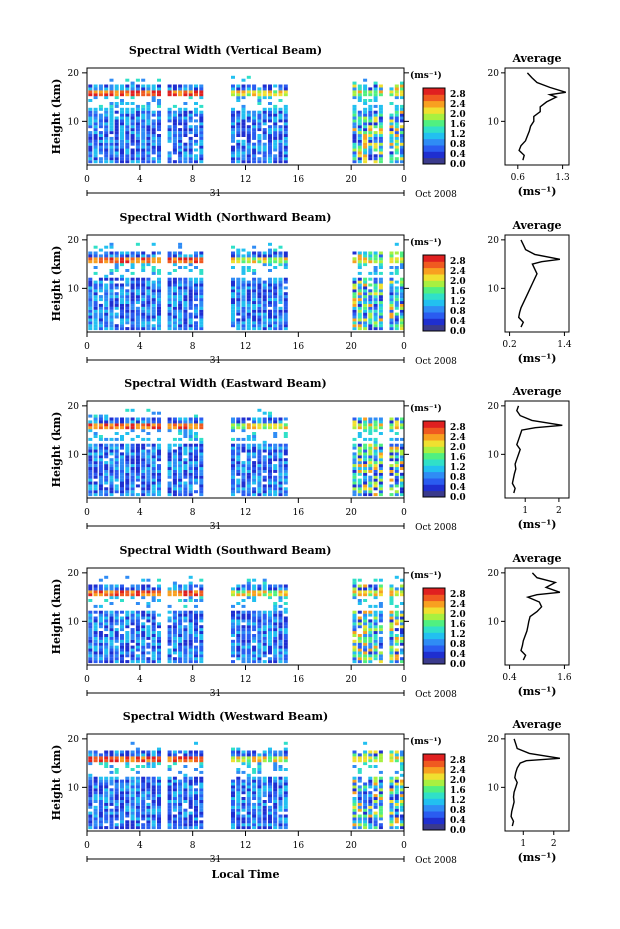 The image size is (620, 929). Describe the element at coordinates (559, 511) in the screenshot. I see `average-x-tick-label: 2` at that location.